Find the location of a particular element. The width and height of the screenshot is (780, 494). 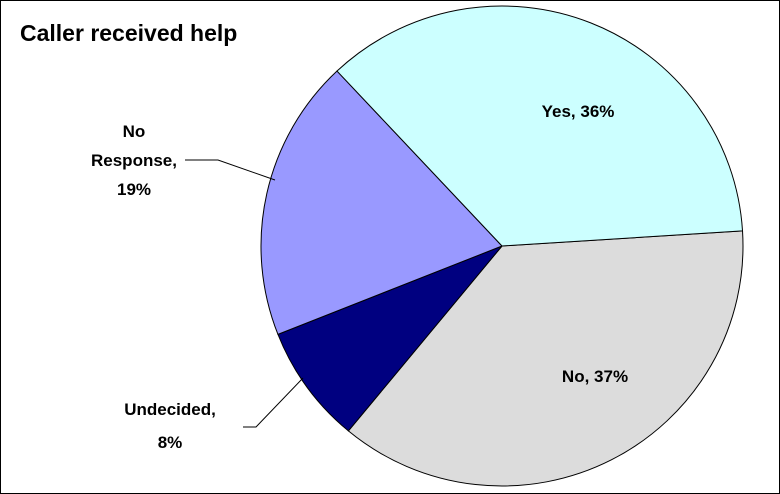

chart-title: Caller received help is located at coordinates (128, 33).